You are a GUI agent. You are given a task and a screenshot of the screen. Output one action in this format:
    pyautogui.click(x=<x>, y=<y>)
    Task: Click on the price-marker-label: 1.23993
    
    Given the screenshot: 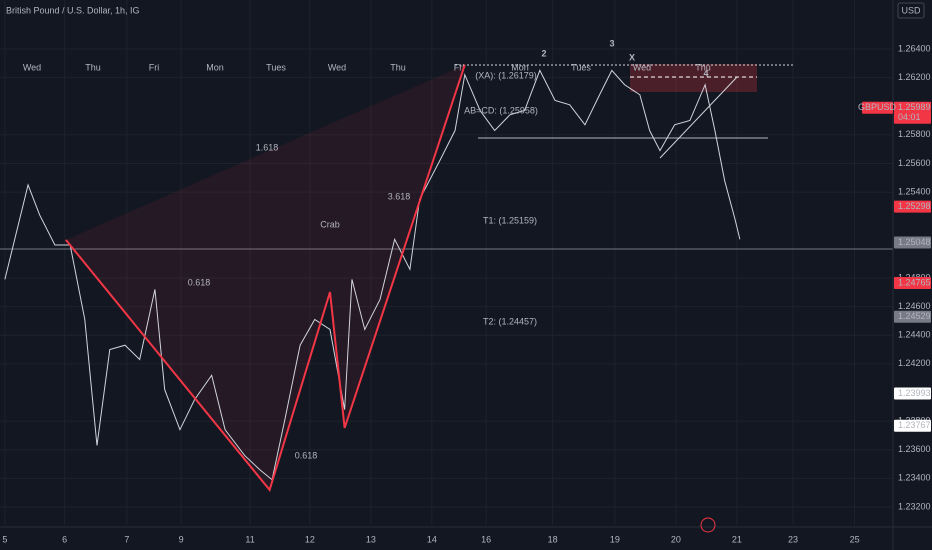 What is the action you would take?
    pyautogui.click(x=914, y=393)
    